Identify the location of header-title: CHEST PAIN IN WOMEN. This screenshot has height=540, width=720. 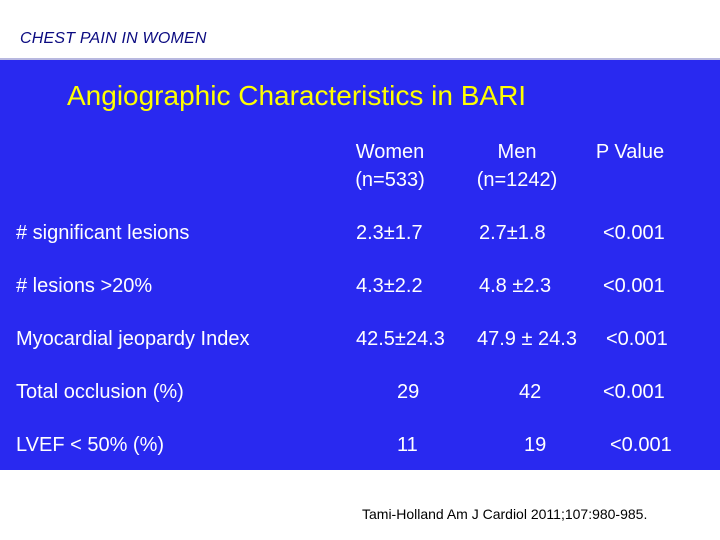
(113, 38).